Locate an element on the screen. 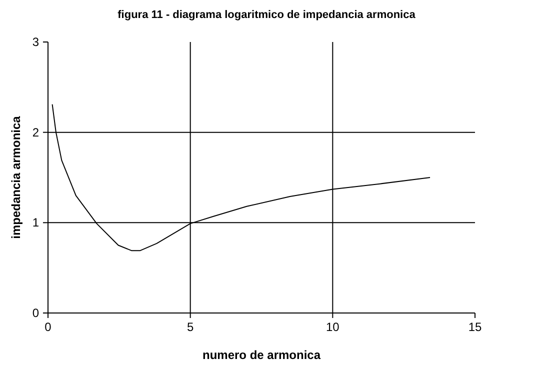 This screenshot has width=537, height=377. chart-title: figura 11 - diagrama logaritmico de impedancia armonica is located at coordinates (267, 15).